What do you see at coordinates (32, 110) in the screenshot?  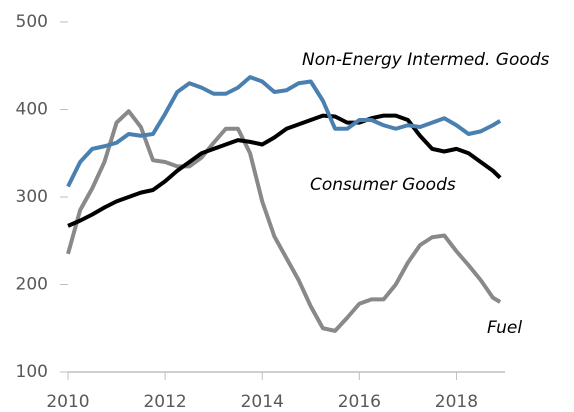 I see `y-tick-label: 400` at bounding box center [32, 110].